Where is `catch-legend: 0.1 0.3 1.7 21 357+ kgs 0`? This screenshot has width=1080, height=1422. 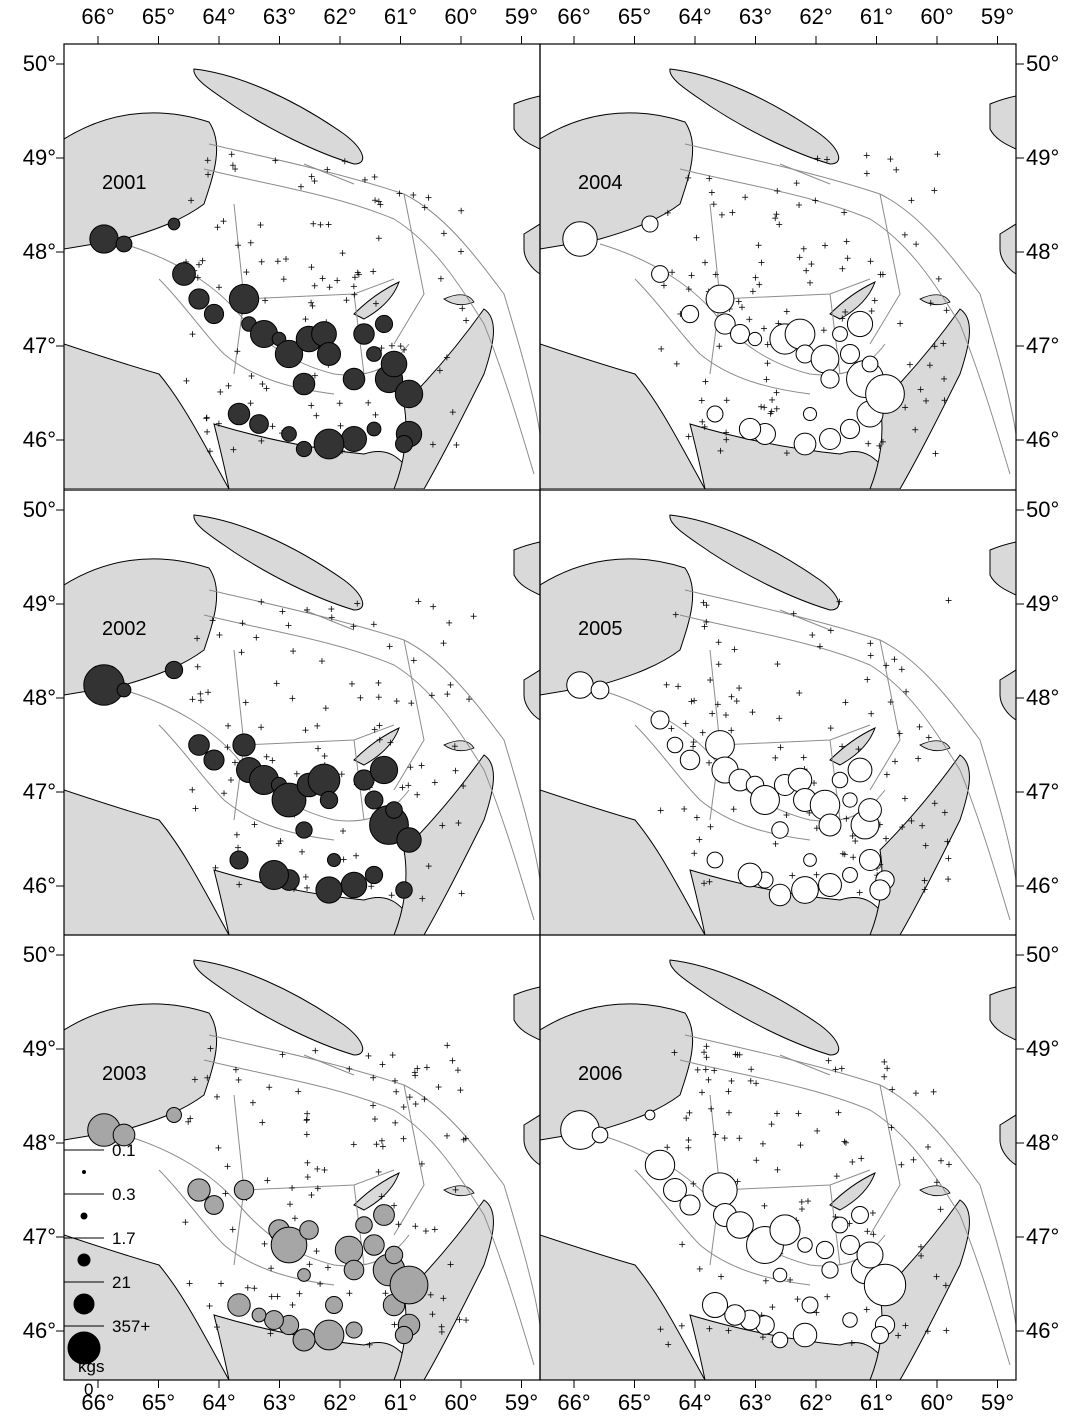 catch-legend: 0.1 0.3 1.7 21 357+ kgs 0 is located at coordinates (107, 1270).